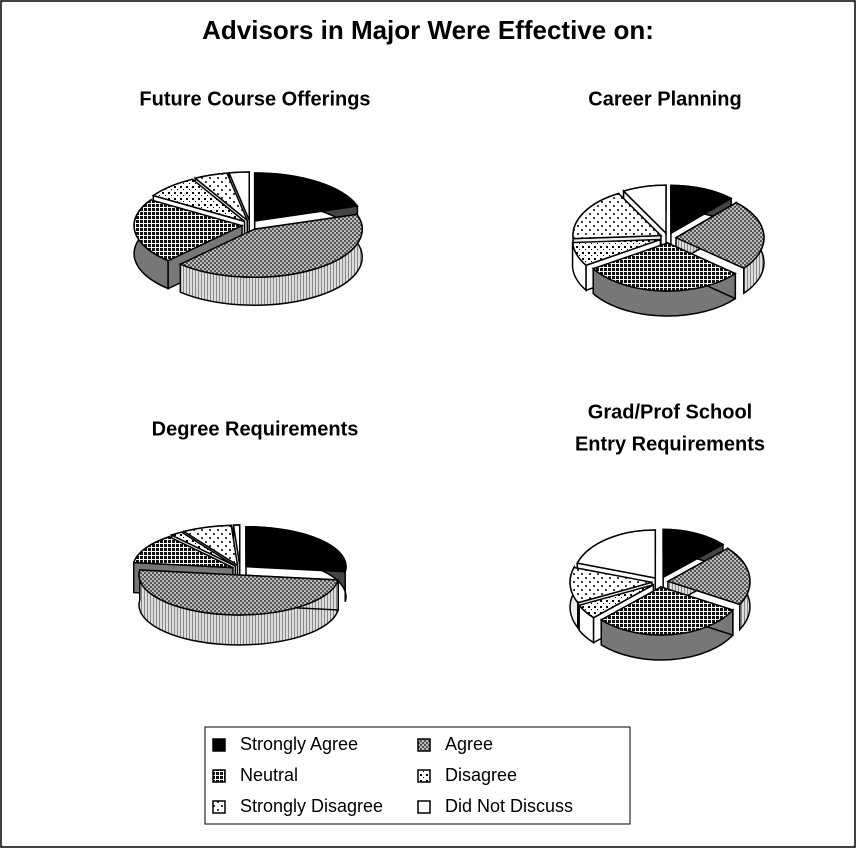  Describe the element at coordinates (254, 99) in the screenshot. I see `pie-title: Future Course Offerings` at that location.